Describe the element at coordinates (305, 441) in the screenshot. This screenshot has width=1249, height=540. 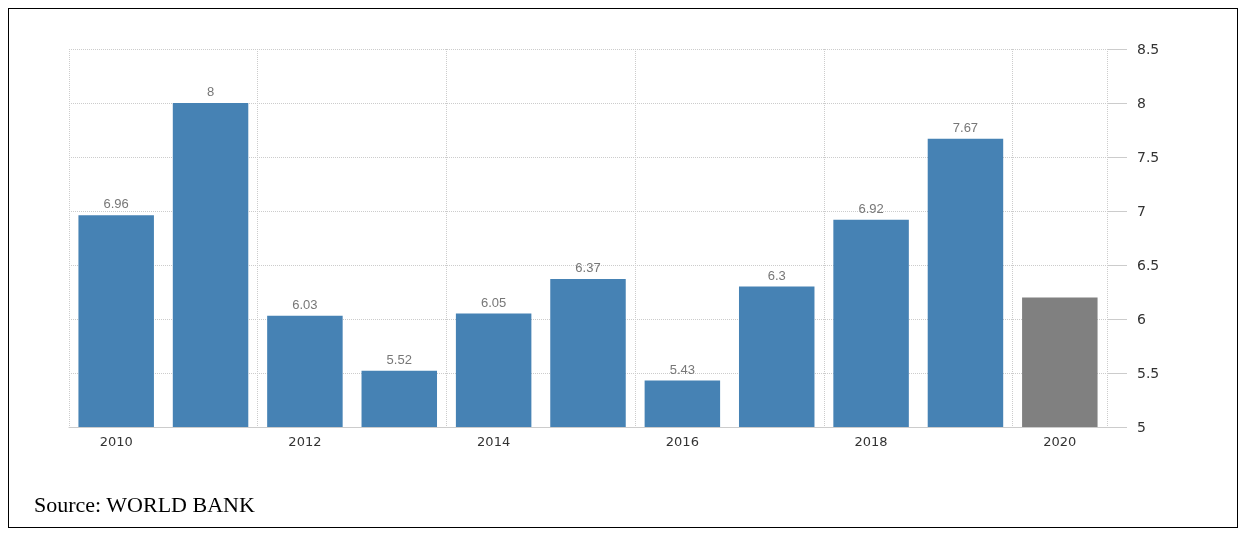
I see `x-tick-label: 2012` at that location.